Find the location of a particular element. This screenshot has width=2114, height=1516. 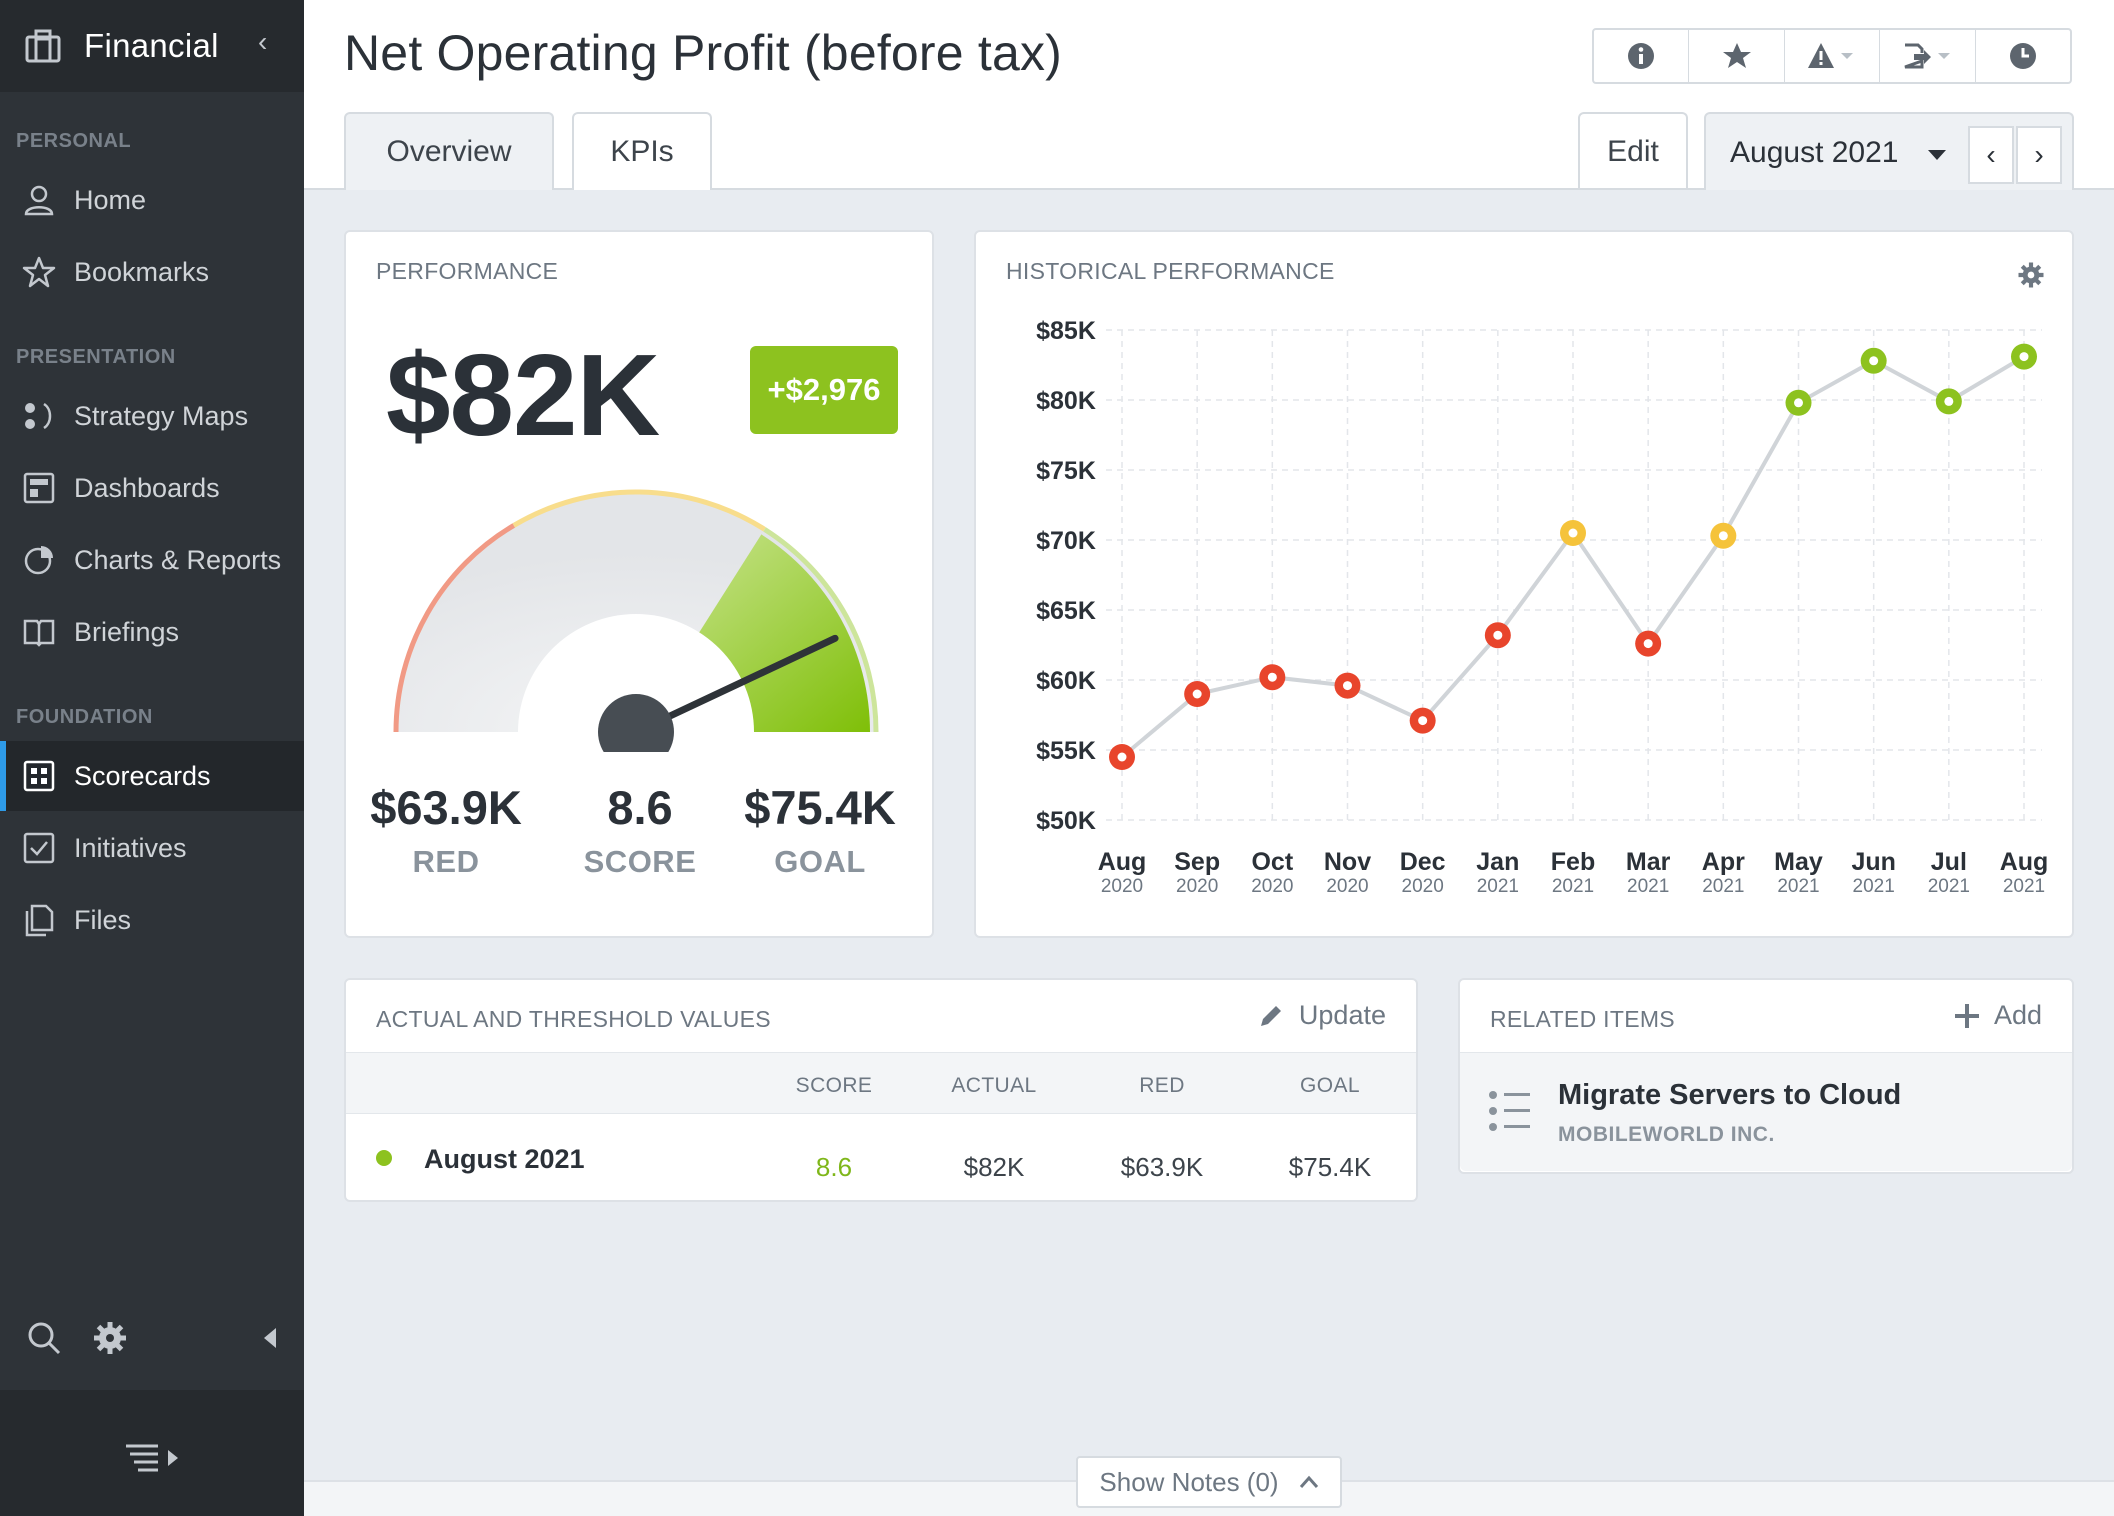

column-red: RED is located at coordinates (1162, 1085).